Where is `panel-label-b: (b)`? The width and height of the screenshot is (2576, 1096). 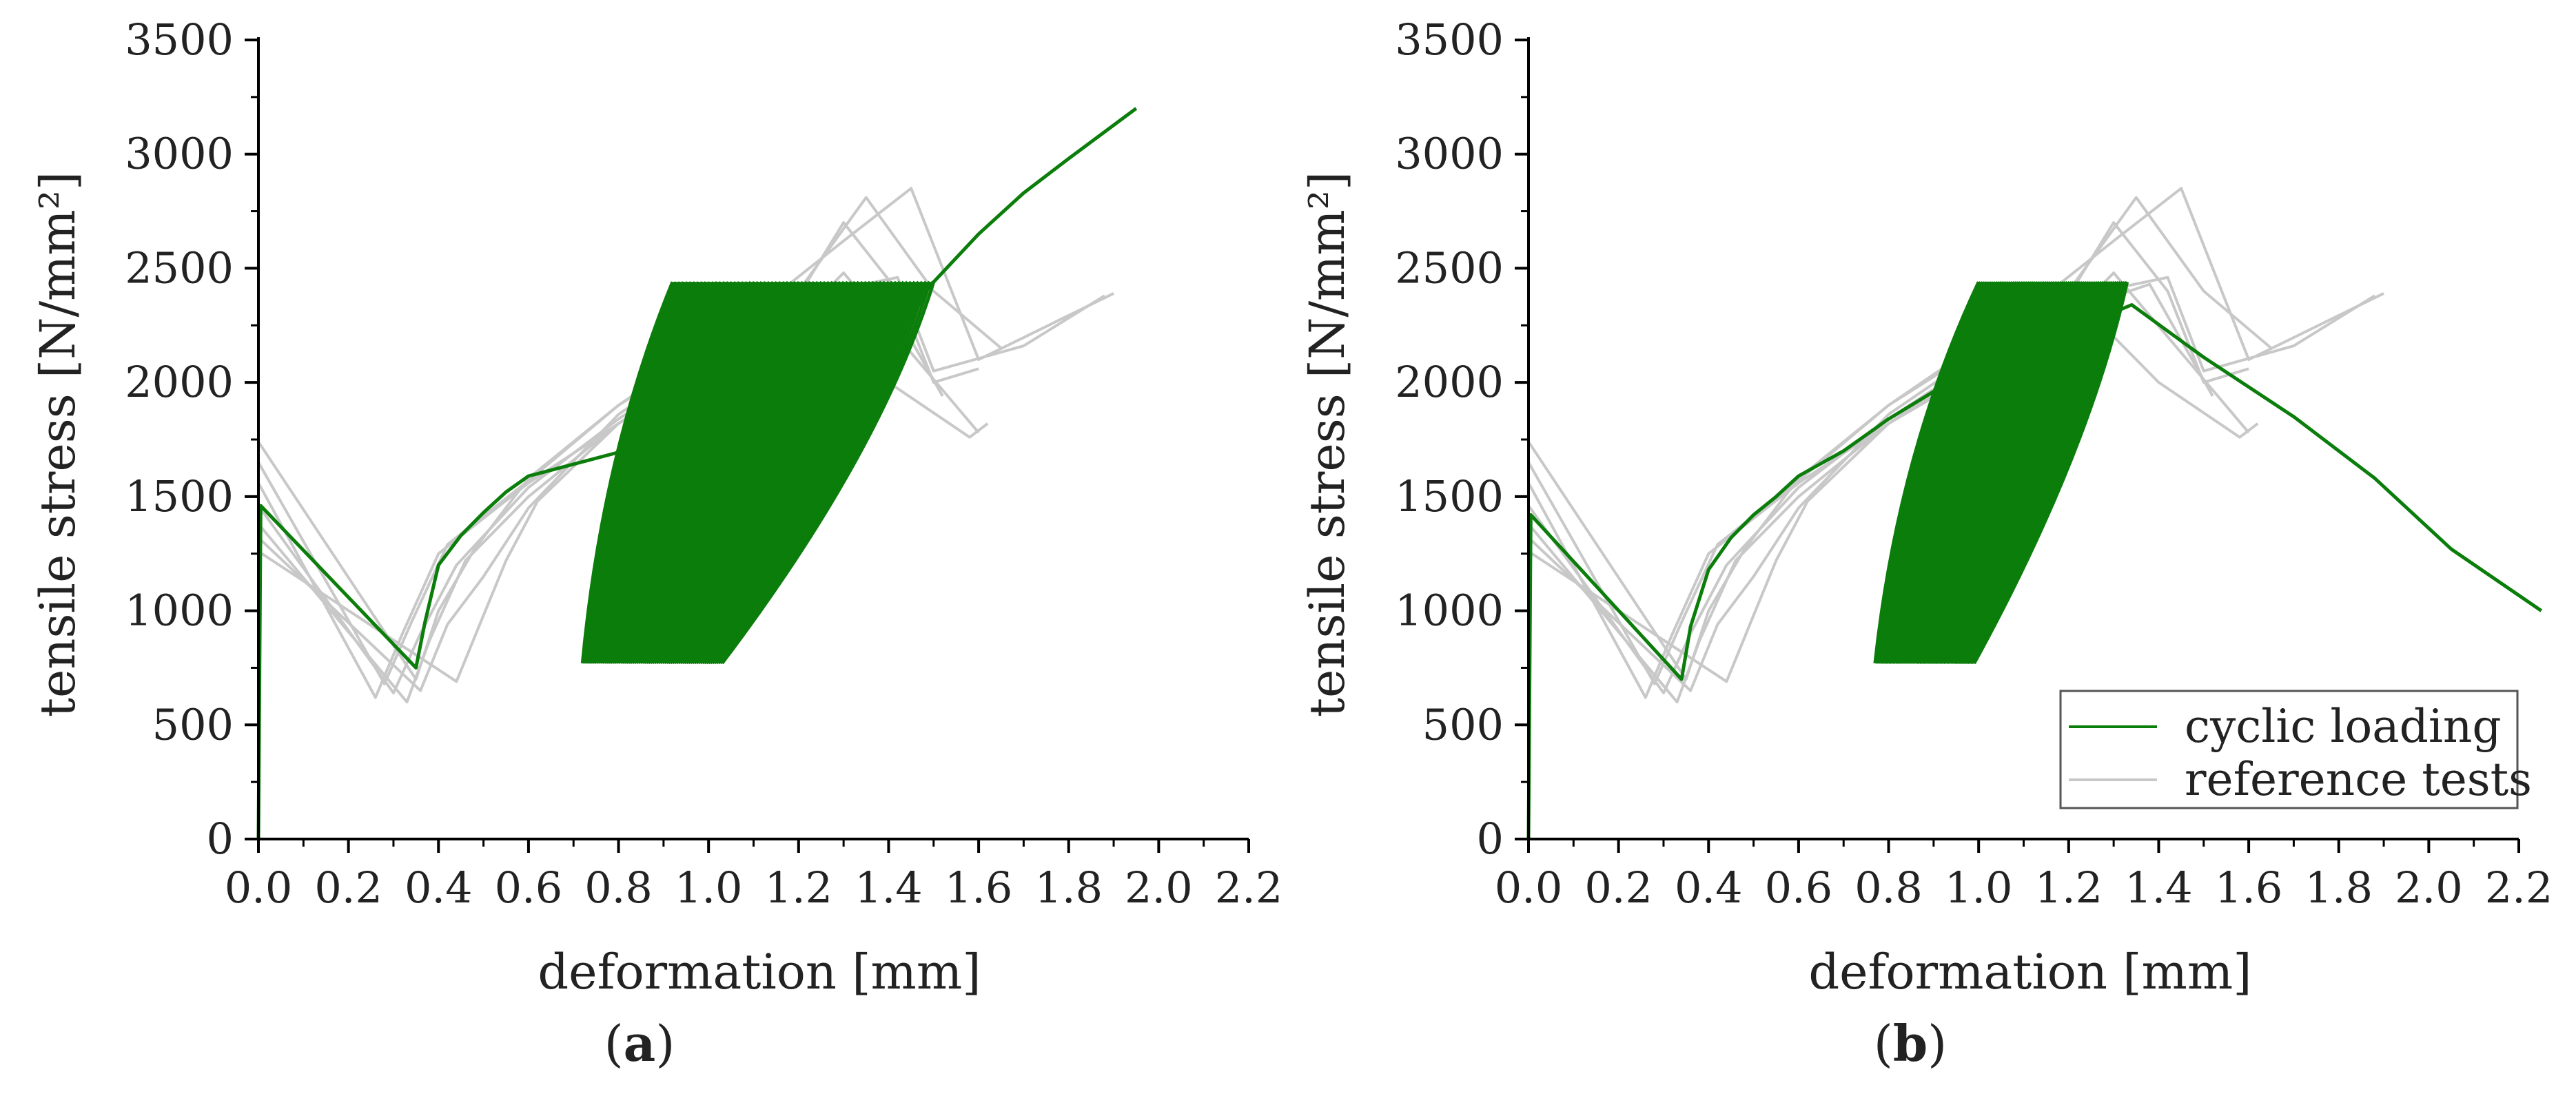 panel-label-b: (b) is located at coordinates (1911, 1043).